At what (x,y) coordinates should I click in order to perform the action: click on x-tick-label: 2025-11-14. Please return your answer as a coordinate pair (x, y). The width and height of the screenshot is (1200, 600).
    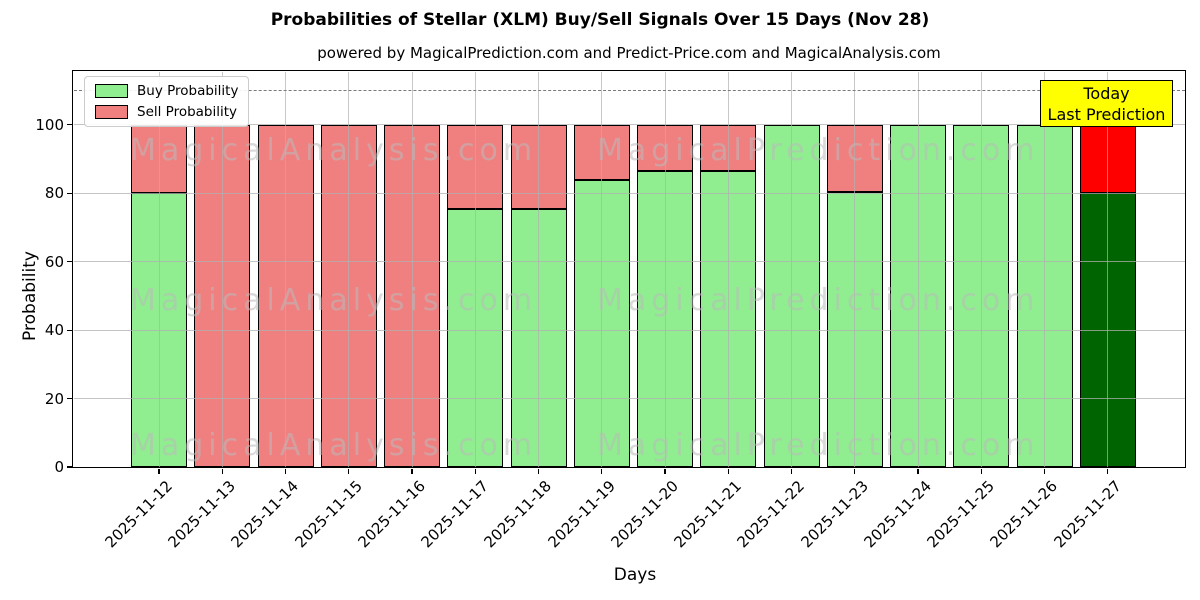
    Looking at the image, I should click on (265, 514).